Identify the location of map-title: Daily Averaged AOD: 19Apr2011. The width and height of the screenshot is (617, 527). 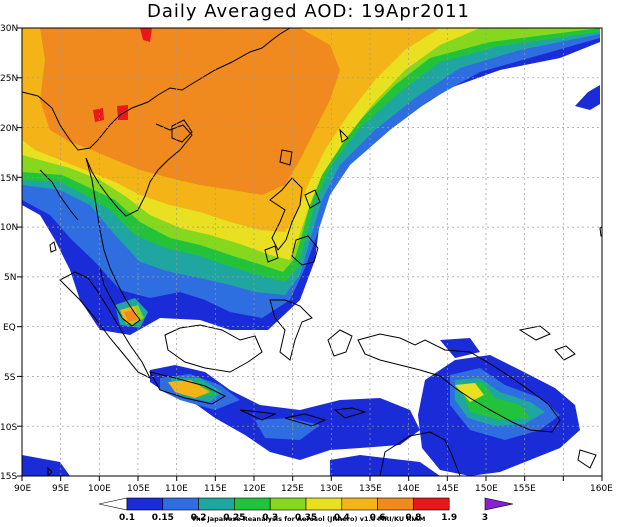
(308, 11).